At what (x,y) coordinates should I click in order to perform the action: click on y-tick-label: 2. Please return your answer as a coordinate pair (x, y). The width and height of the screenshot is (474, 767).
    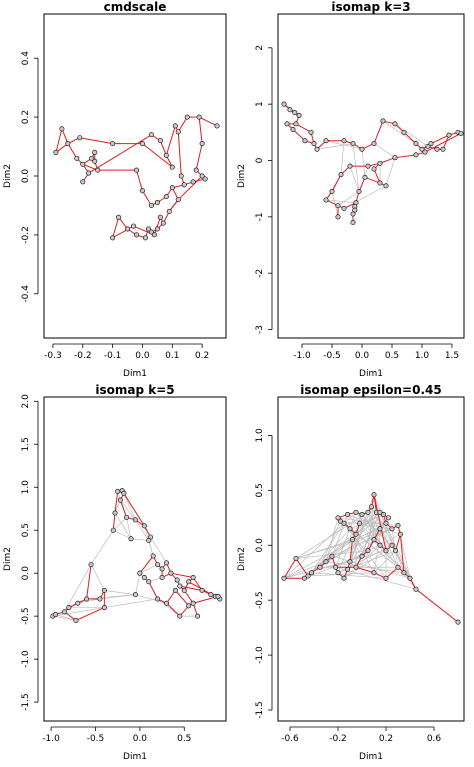
    Looking at the image, I should click on (260, 48).